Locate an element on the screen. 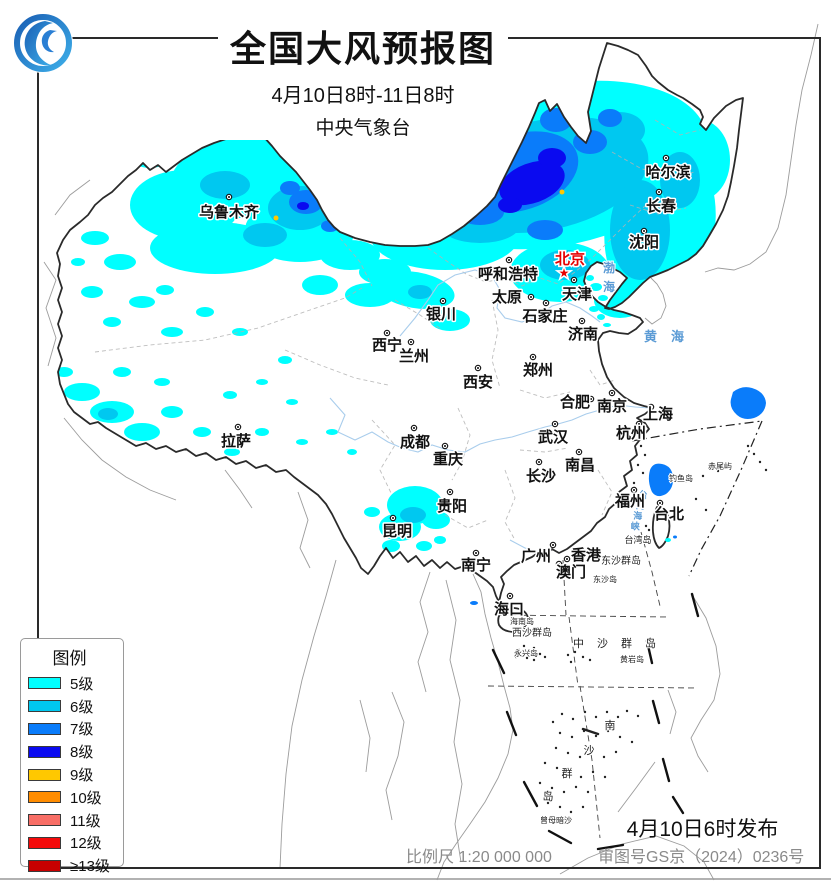 This screenshot has height=885, width=831. city-label: 南京 is located at coordinates (612, 406).